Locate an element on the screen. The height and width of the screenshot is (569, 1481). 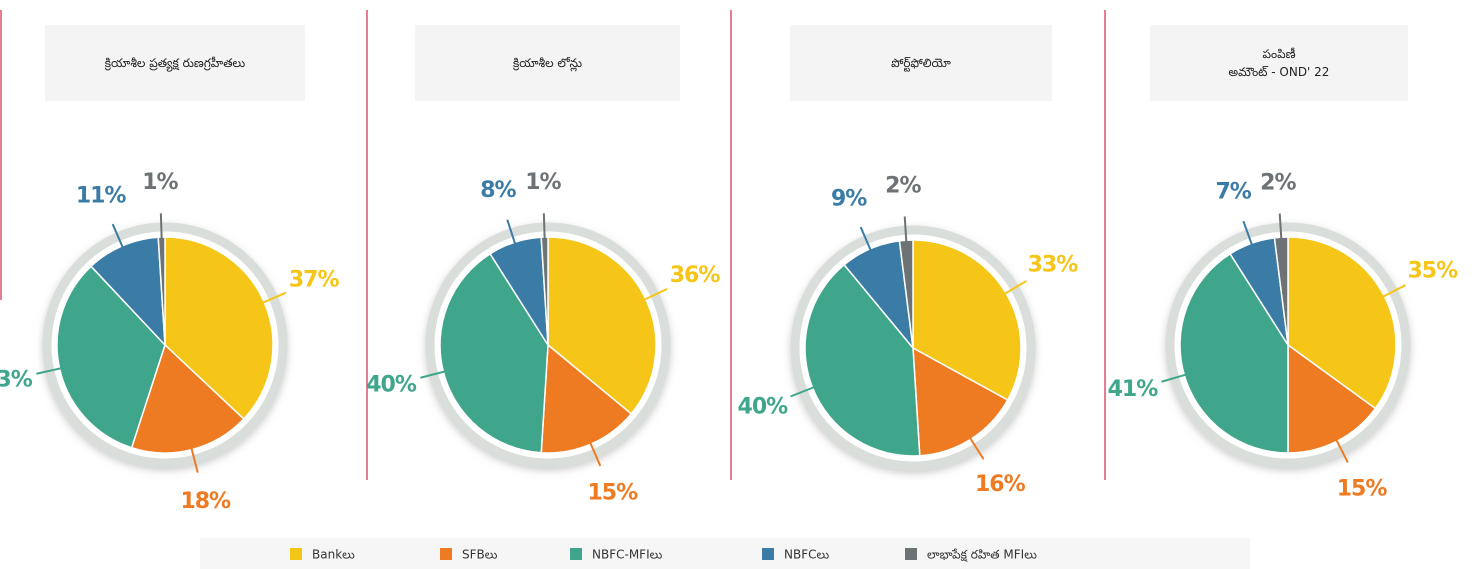
legend-label: NBFC-MFIలు is located at coordinates (627, 555).